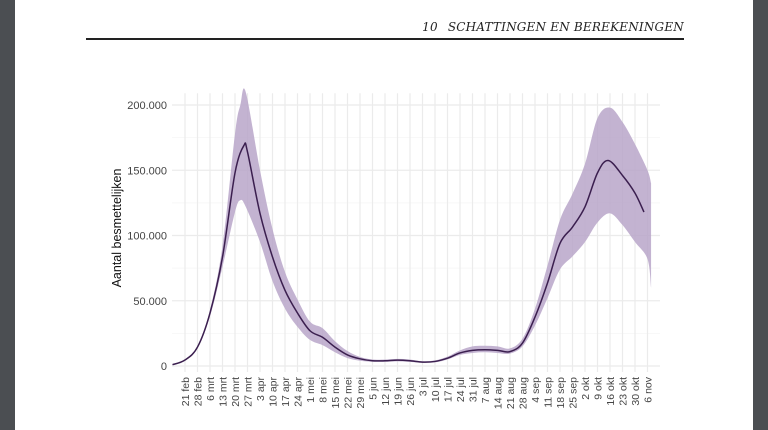 The image size is (768, 430). Describe the element at coordinates (565, 27) in the screenshot. I see `chapter-title: SCHATTINGEN EN BEREKENINGEN` at that location.